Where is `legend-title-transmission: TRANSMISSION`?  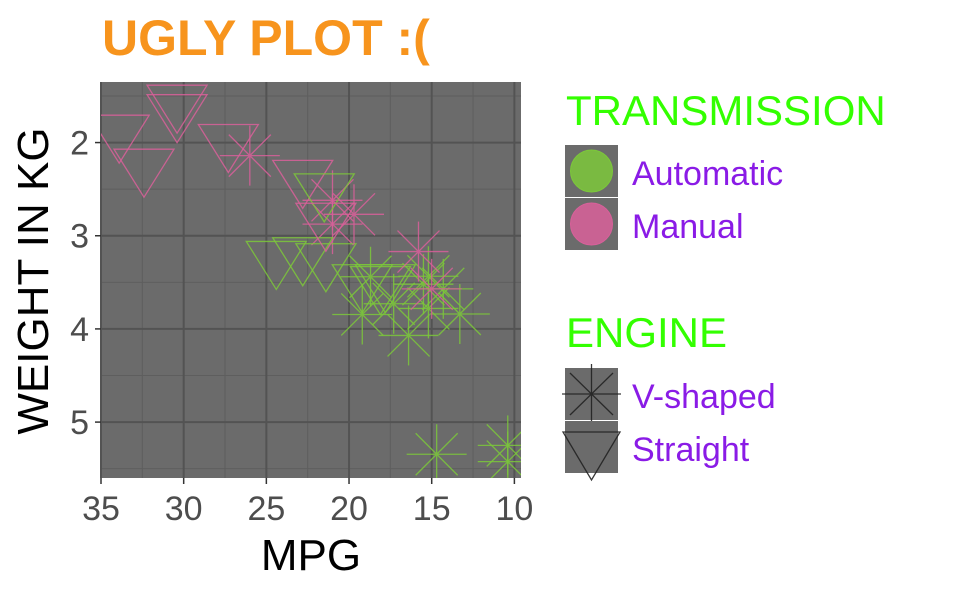 legend-title-transmission: TRANSMISSION is located at coordinates (726, 110).